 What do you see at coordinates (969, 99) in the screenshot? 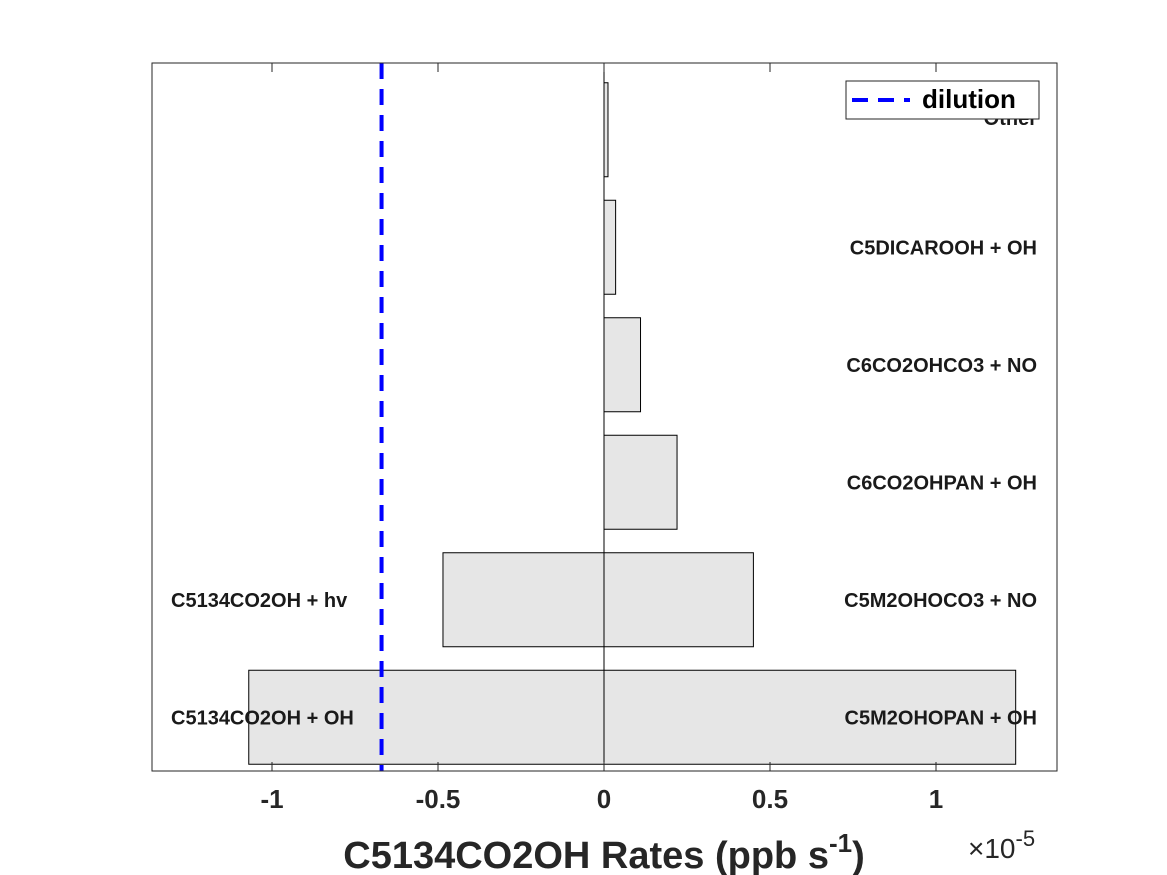
I see `legend-label: dilution` at bounding box center [969, 99].